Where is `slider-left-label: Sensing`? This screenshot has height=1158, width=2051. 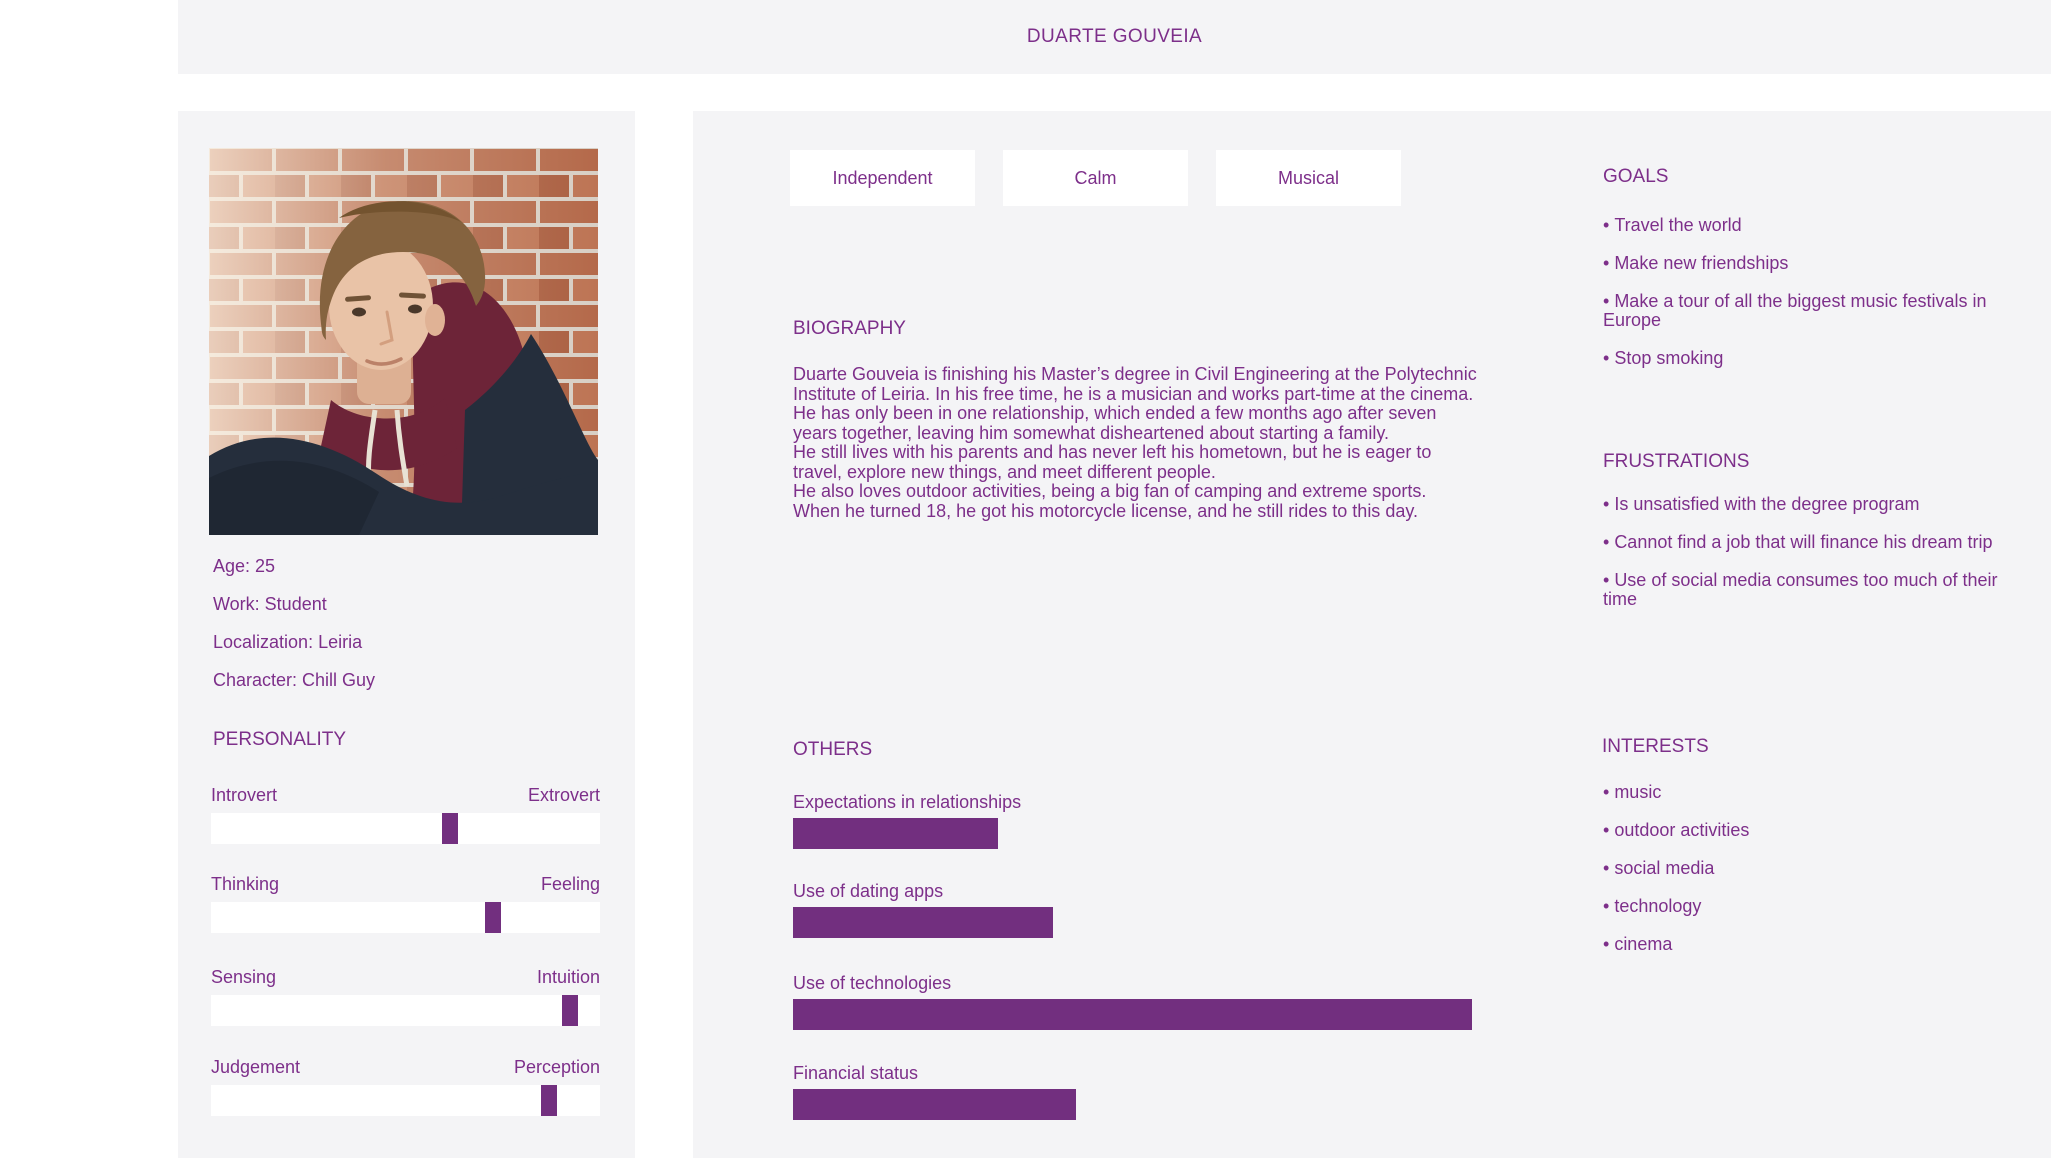
slider-left-label: Sensing is located at coordinates (244, 977).